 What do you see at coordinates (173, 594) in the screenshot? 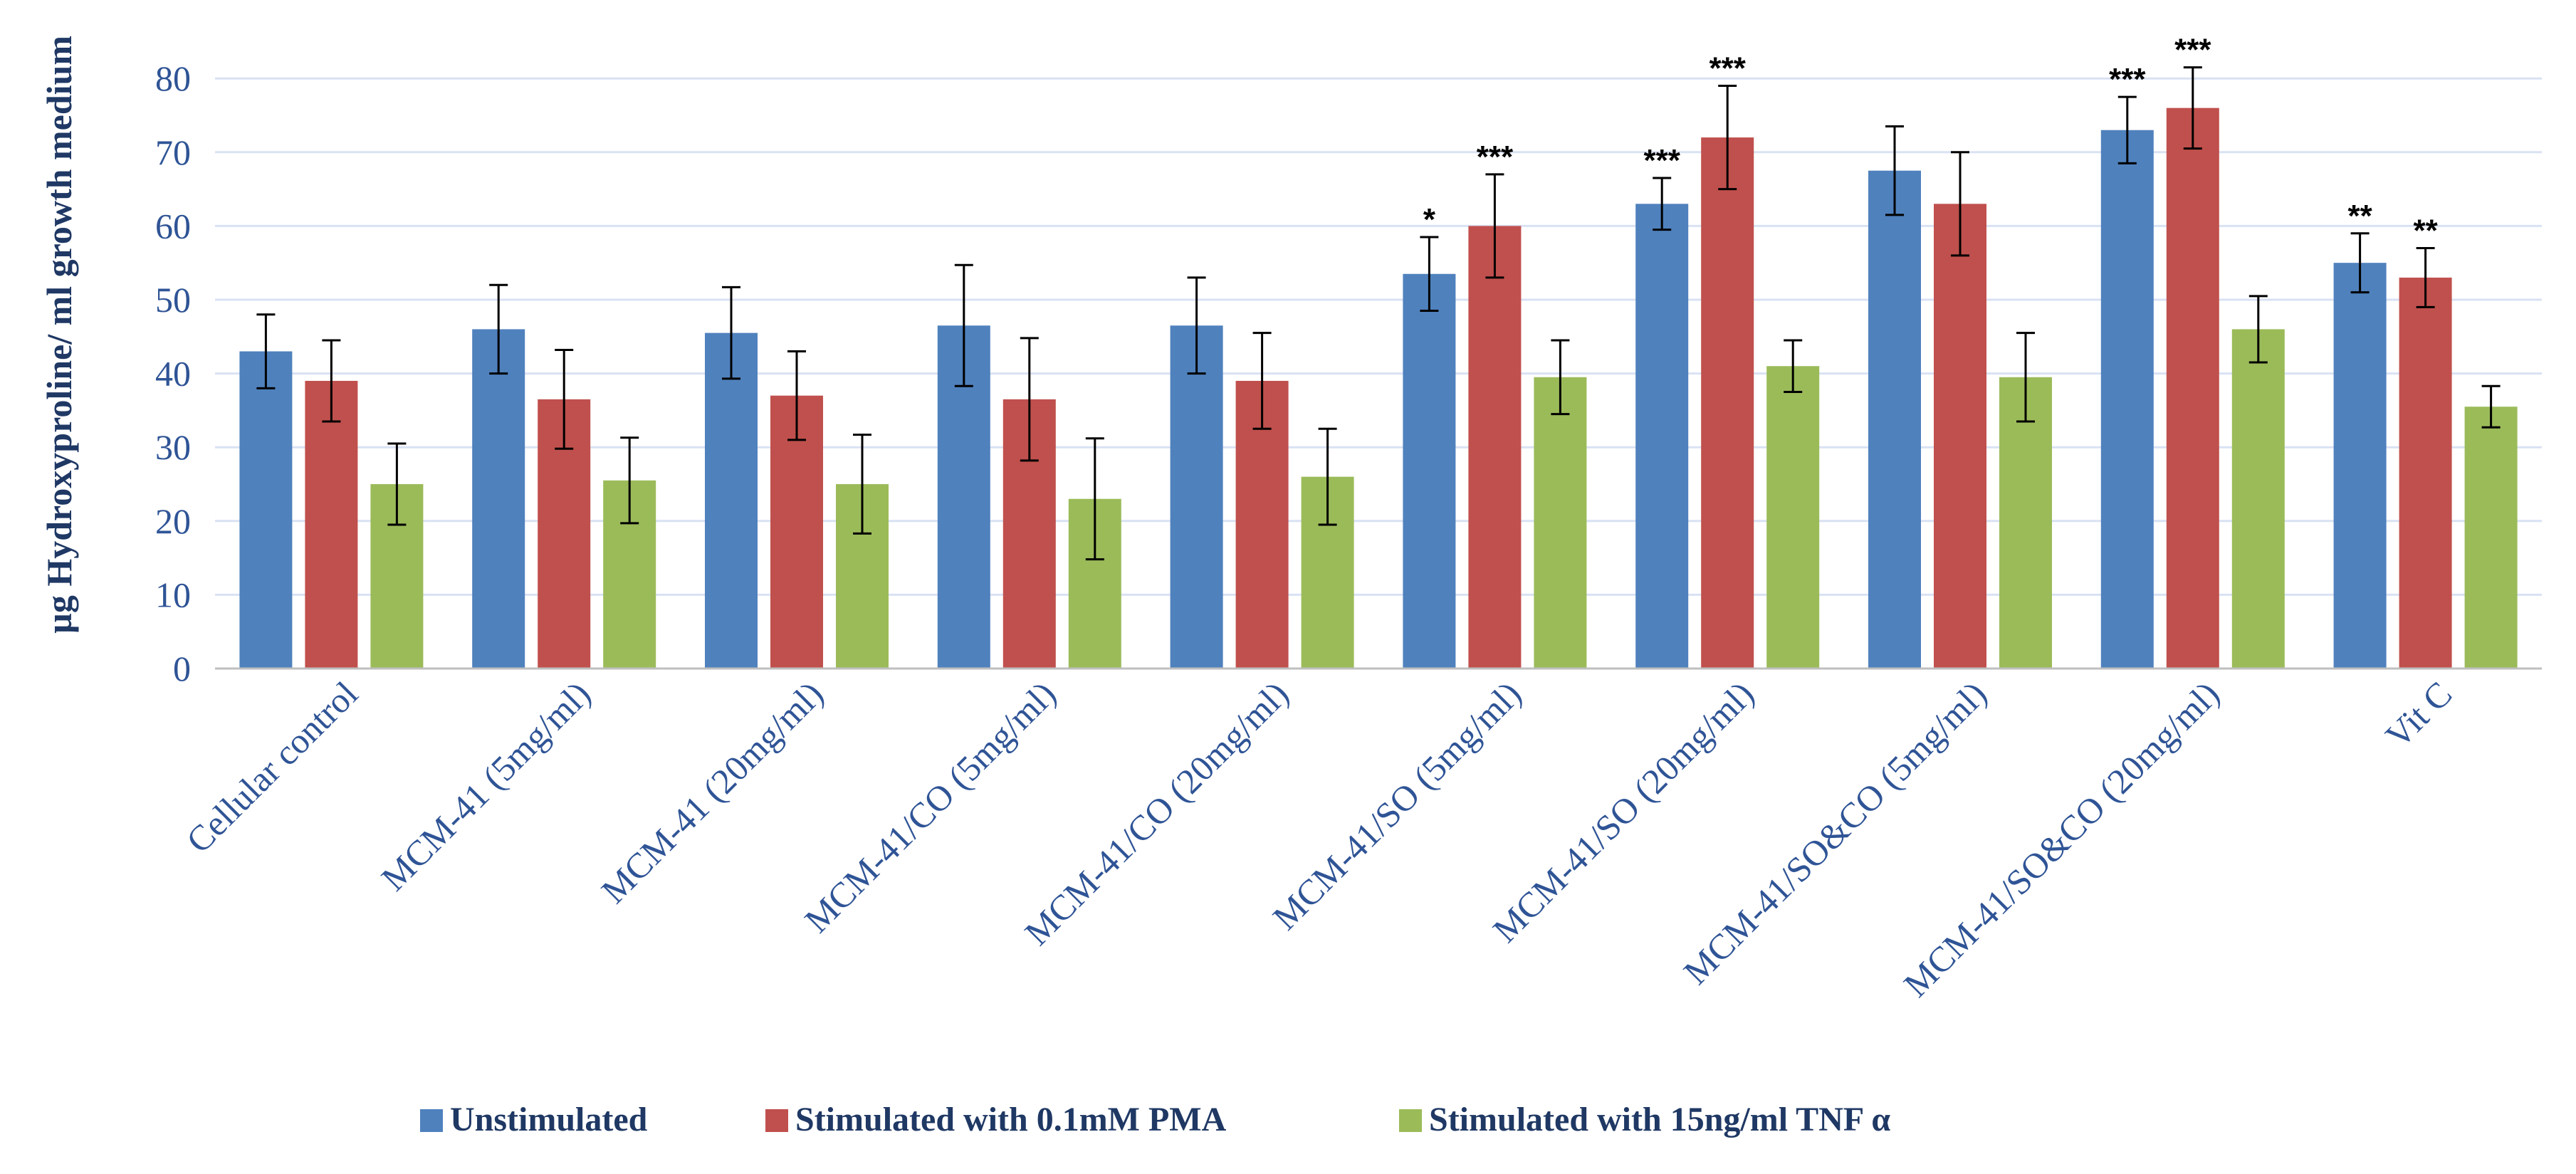
I see `y-tick-label: 10` at bounding box center [173, 594].